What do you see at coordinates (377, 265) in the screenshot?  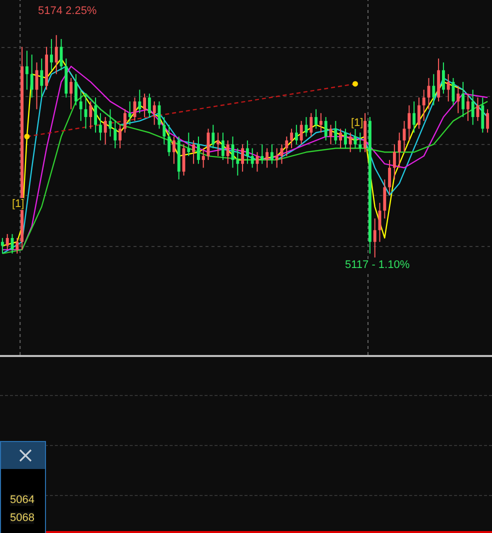 I see `annotation: 5117 - 1.10%` at bounding box center [377, 265].